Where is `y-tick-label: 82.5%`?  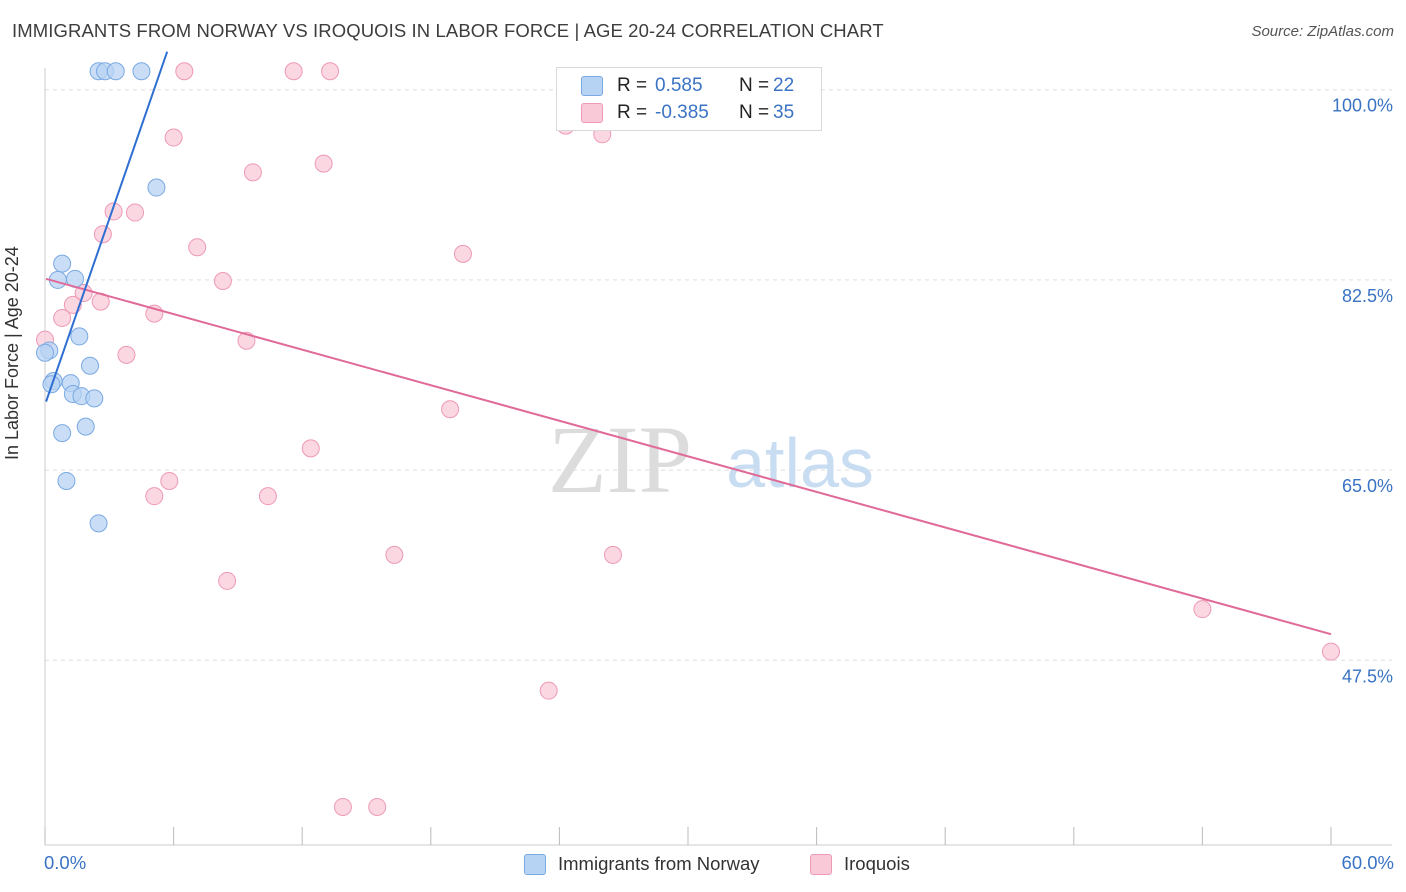 y-tick-label: 82.5% is located at coordinates (1367, 296).